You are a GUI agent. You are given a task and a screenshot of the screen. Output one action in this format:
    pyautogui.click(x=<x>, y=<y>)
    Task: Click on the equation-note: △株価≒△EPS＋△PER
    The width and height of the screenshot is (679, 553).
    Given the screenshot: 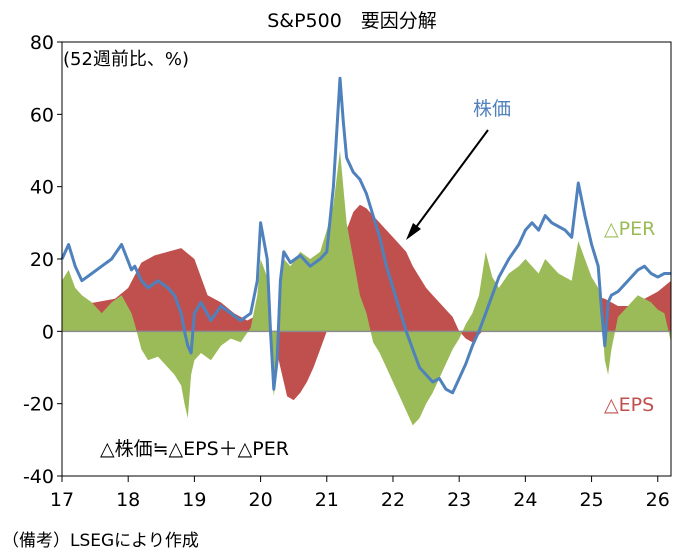 What is the action you would take?
    pyautogui.click(x=194, y=449)
    